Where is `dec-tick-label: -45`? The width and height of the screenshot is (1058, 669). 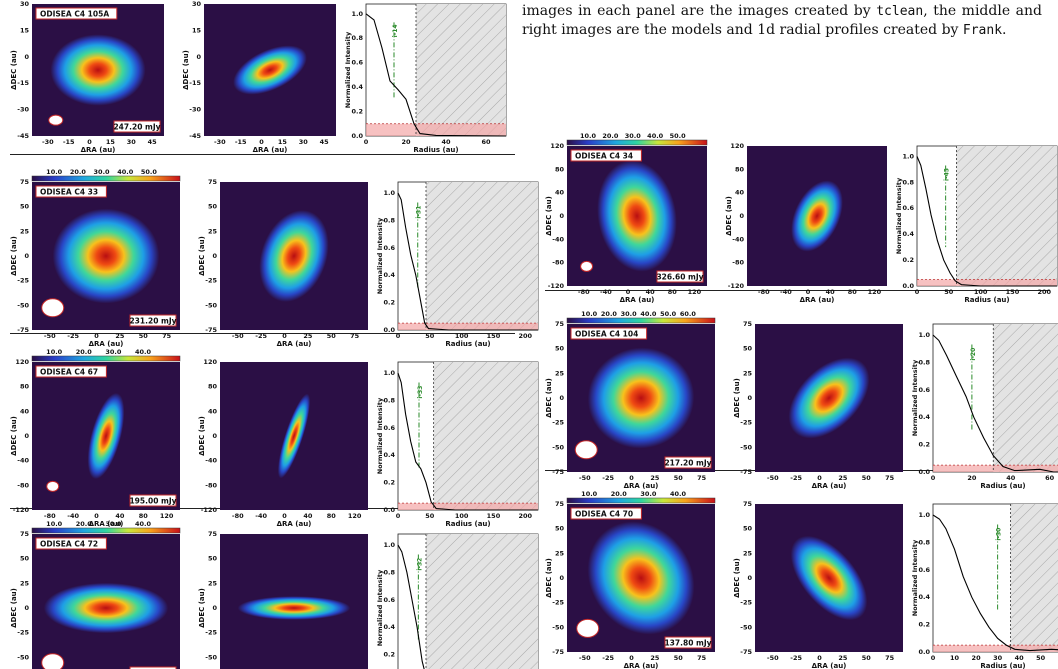
dec-tick-label: -45 is located at coordinates (23, 136).